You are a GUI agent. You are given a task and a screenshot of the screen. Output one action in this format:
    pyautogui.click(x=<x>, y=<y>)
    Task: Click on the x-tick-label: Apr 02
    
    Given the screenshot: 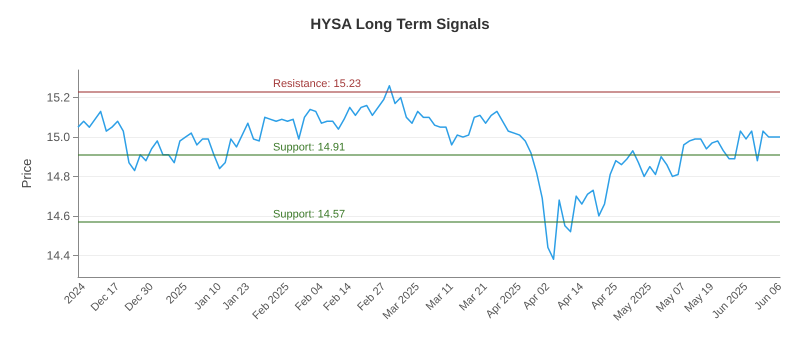 What is the action you would take?
    pyautogui.click(x=536, y=296)
    